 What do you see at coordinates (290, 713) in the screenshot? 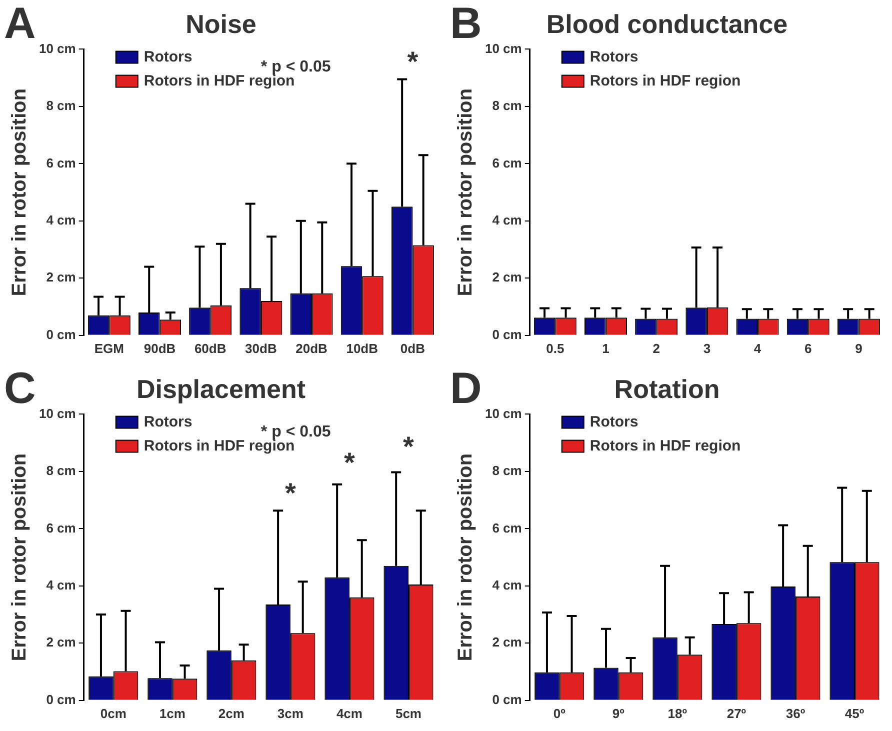
I see `x-tick-label: 3cm` at bounding box center [290, 713].